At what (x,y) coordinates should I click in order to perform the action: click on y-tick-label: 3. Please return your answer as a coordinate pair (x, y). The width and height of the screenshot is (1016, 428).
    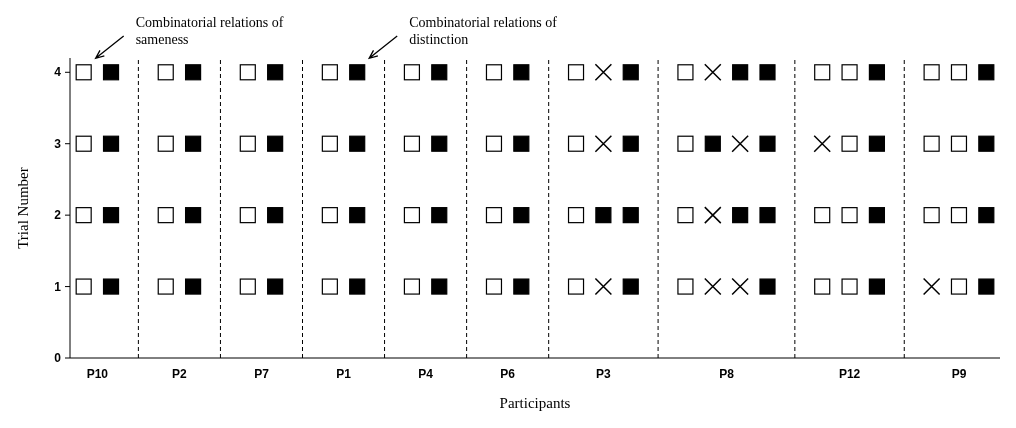
    Looking at the image, I should click on (58, 143).